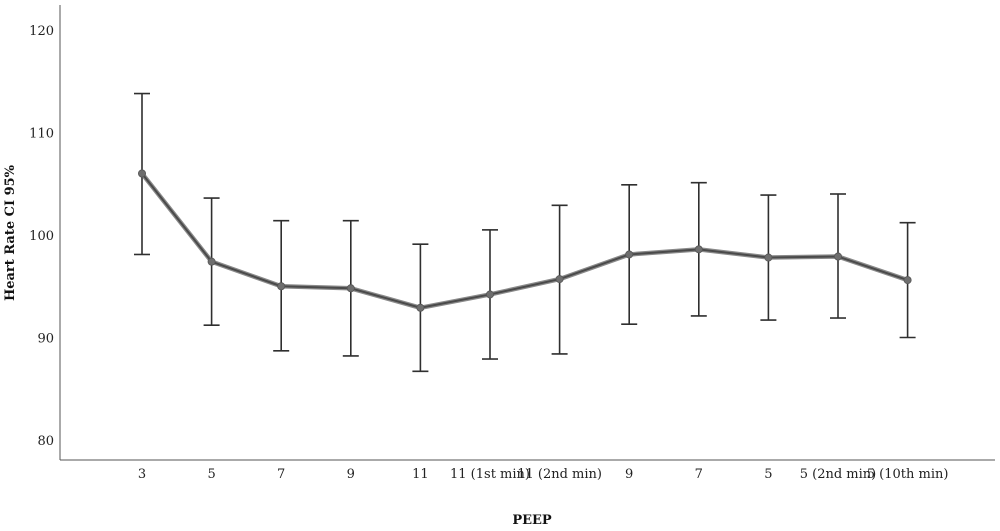  I want to click on y-axis-ticks: 80 90 100 110 120, so click(41, 236).